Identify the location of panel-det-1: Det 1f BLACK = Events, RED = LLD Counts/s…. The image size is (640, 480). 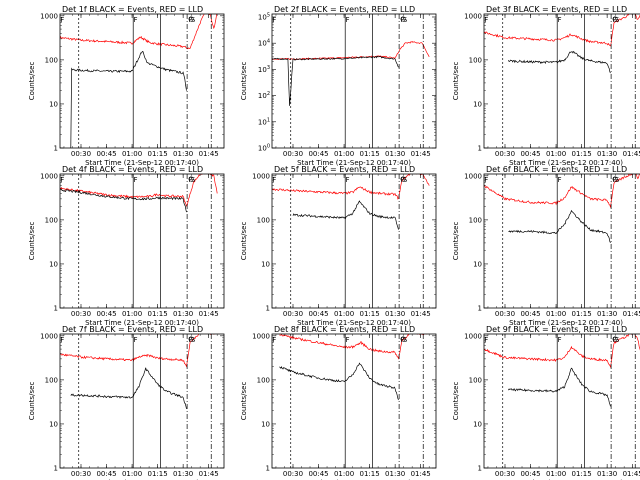
(126, 86).